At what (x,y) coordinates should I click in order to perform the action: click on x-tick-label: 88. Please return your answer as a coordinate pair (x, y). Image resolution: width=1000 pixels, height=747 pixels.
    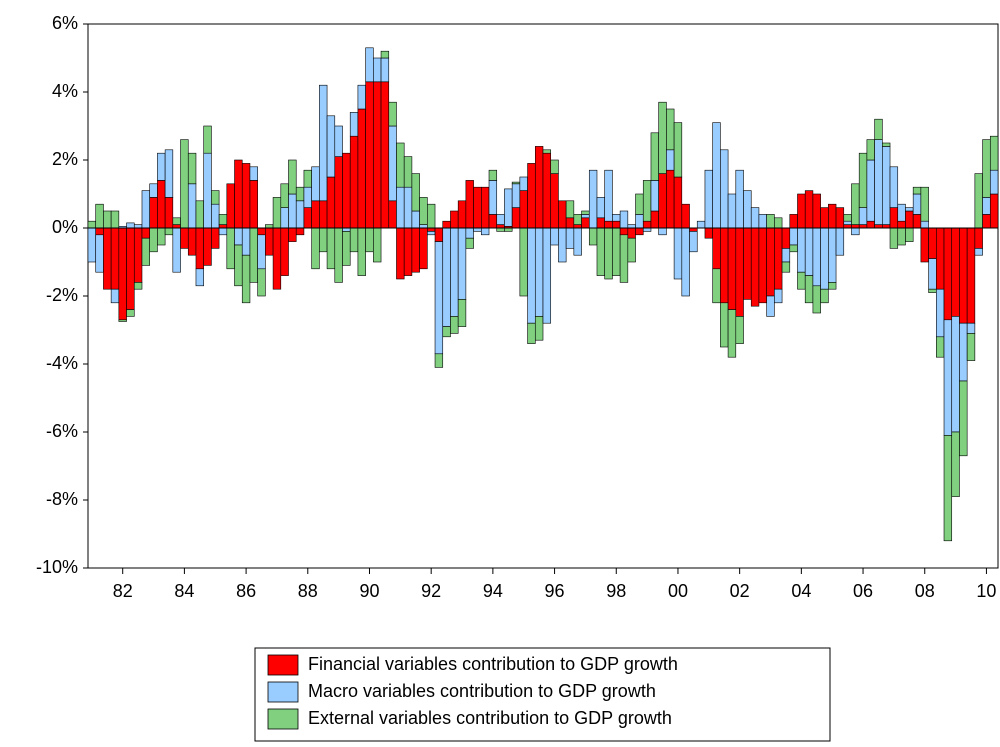
    Looking at the image, I should click on (308, 591).